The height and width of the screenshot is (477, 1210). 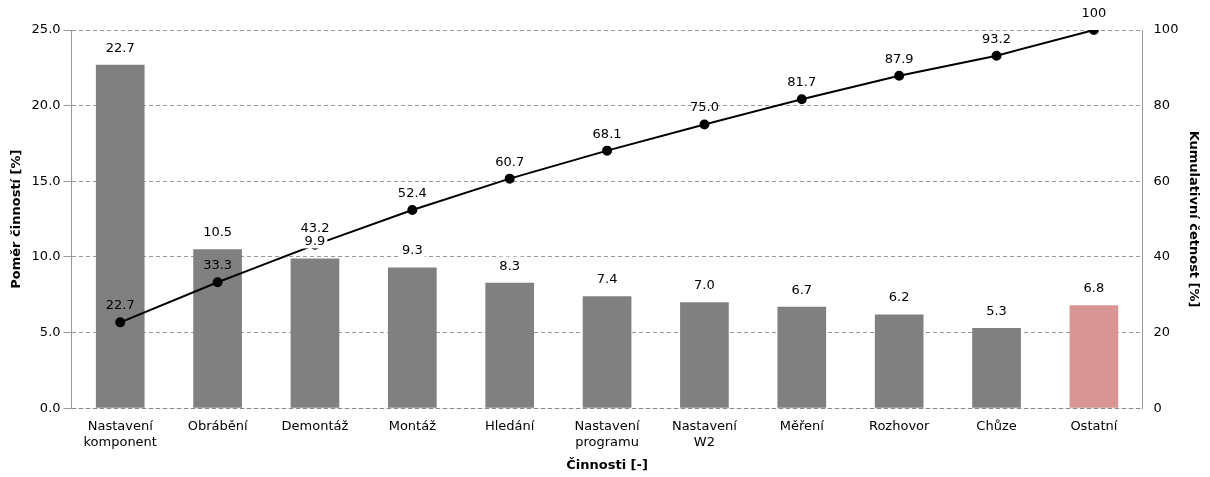 I want to click on y-tick-label: 0.0, so click(x=50, y=407).